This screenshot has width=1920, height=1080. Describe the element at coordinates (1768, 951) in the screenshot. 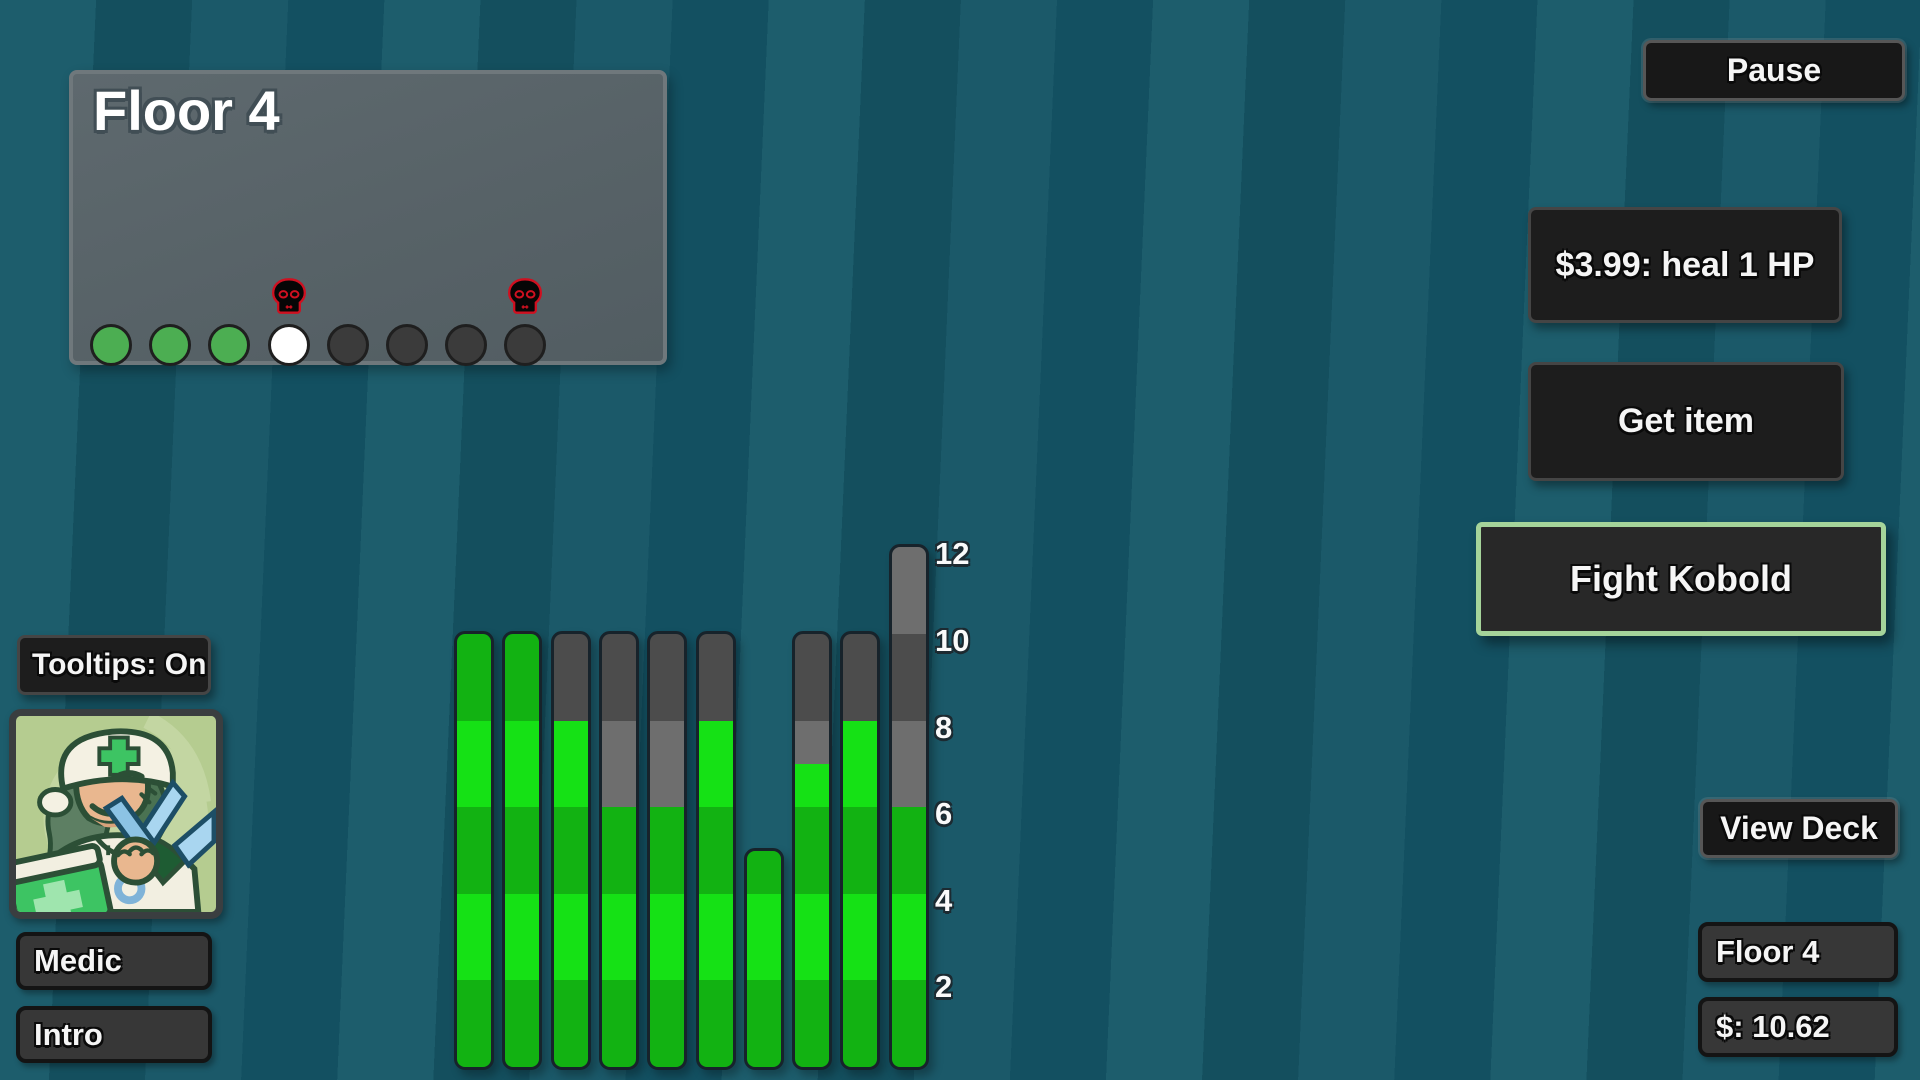

I see `floor-indicator-label: Floor 4` at that location.